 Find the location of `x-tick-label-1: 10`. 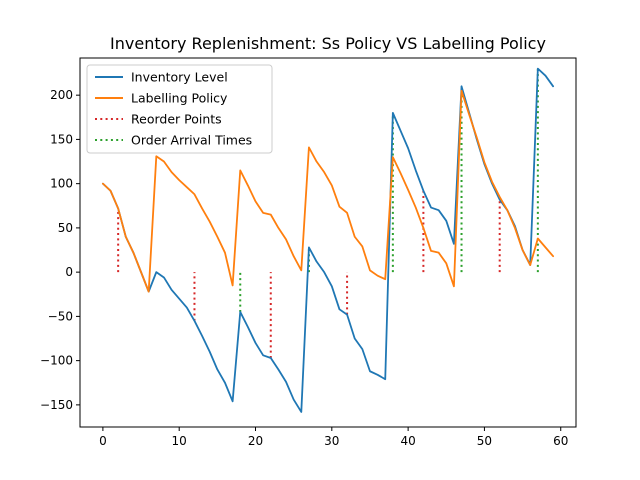

x-tick-label-1: 10 is located at coordinates (179, 441).